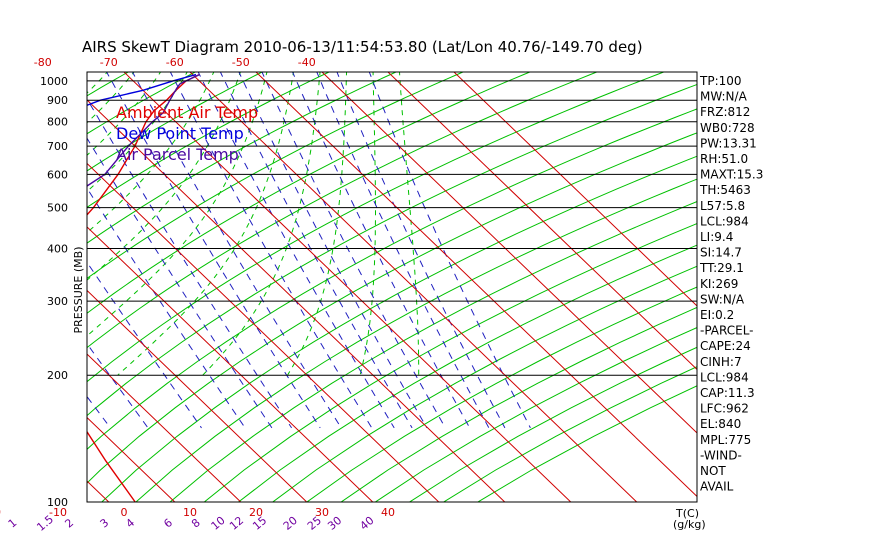 The image size is (870, 560). What do you see at coordinates (721, 362) in the screenshot?
I see `index-entry: CINH:7` at bounding box center [721, 362].